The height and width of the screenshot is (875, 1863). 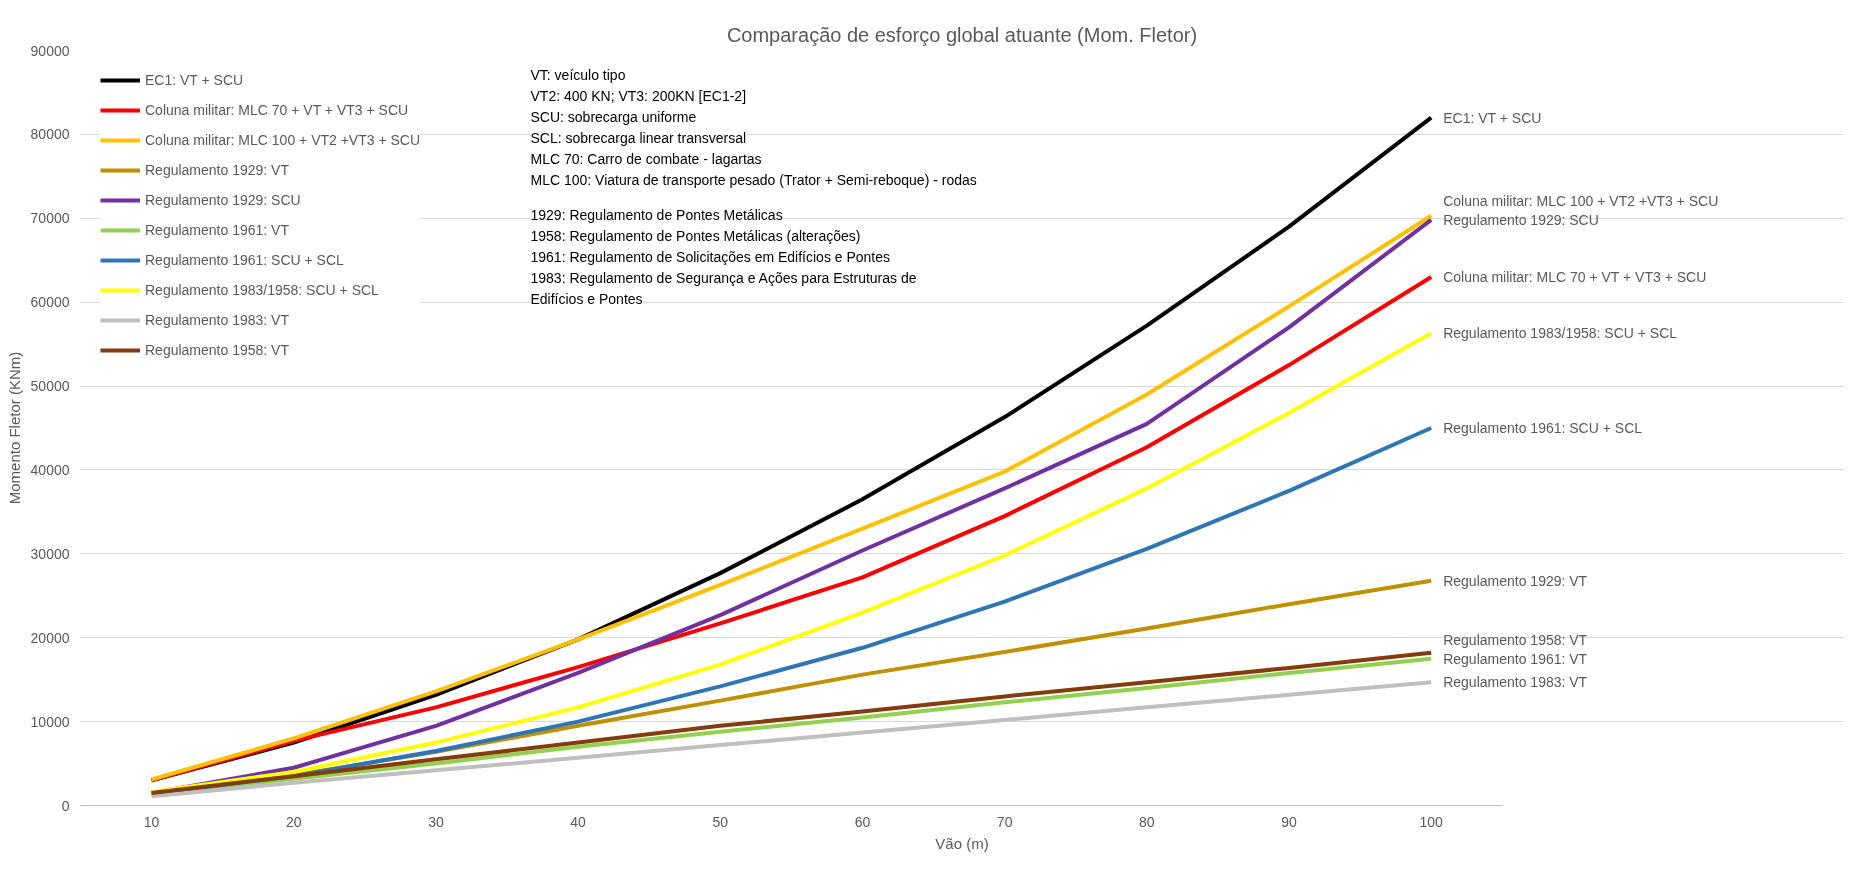 I want to click on text: Coluna militar: MLC 70 + VT + VT3 + SCU, so click(x=1575, y=277).